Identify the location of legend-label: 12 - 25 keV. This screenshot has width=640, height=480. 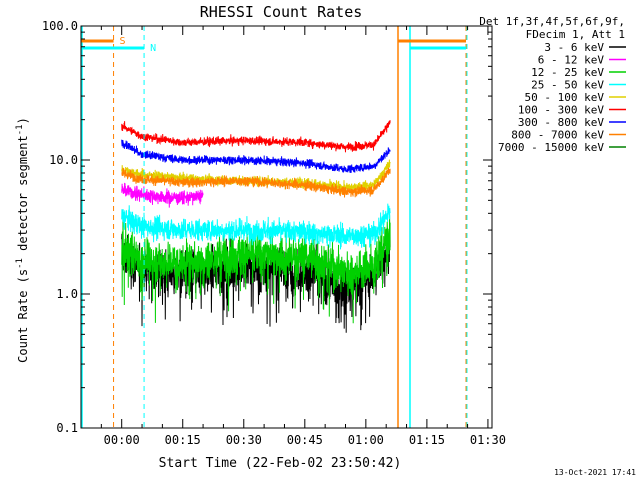
(567, 72).